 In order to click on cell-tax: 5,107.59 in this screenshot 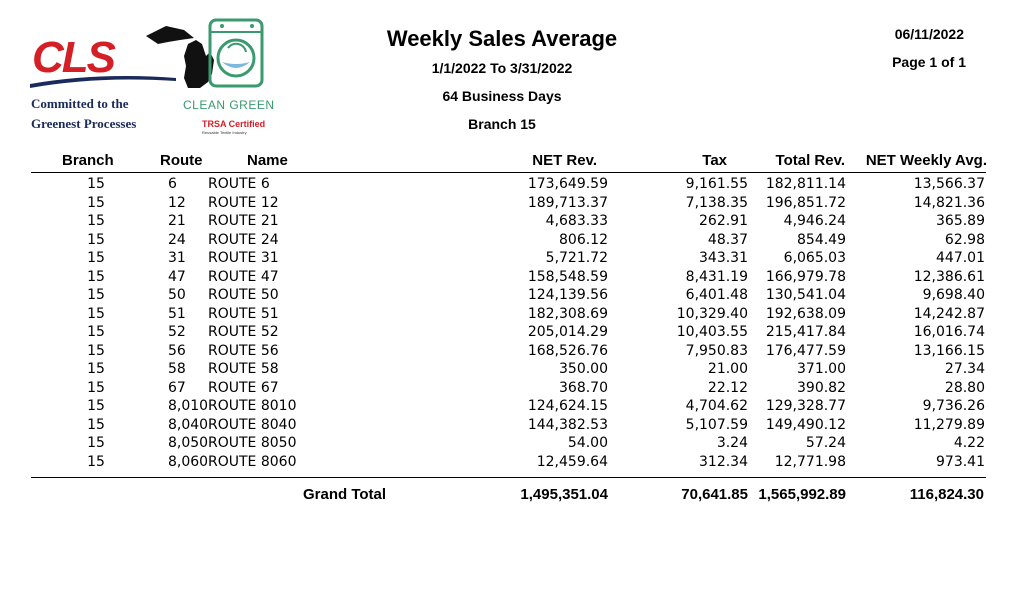, I will do `click(716, 424)`.